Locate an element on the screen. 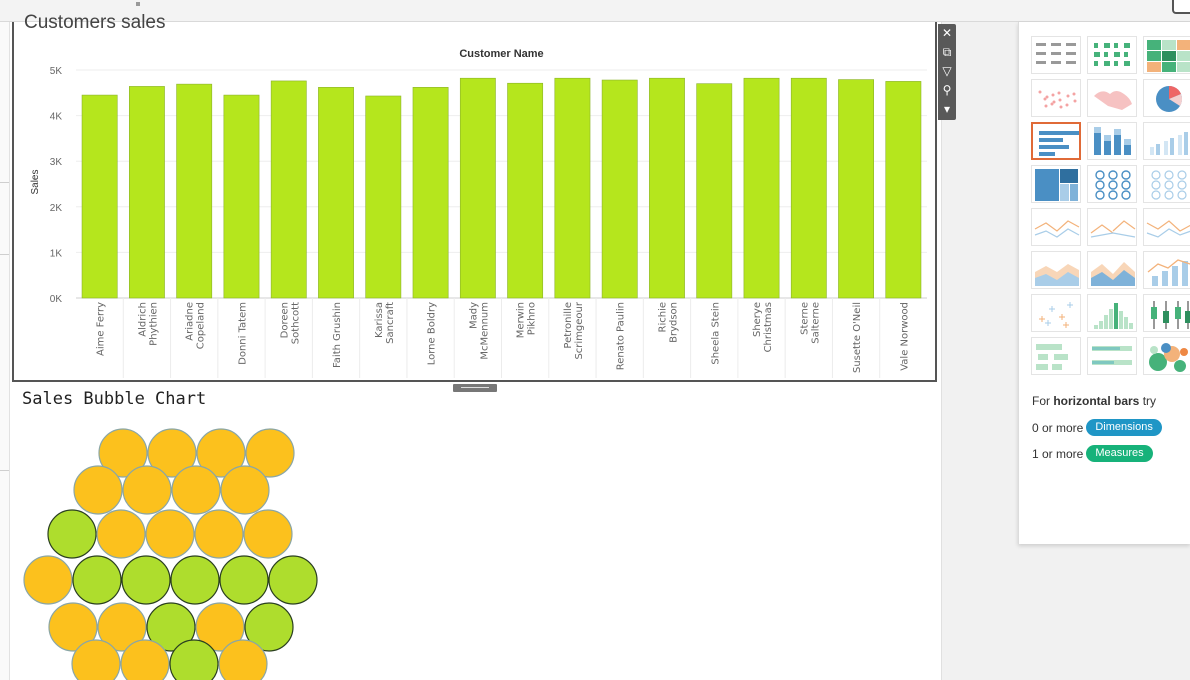 Image resolution: width=1190 pixels, height=680 pixels. discrete-lines-thumb is located at coordinates (1112, 227).